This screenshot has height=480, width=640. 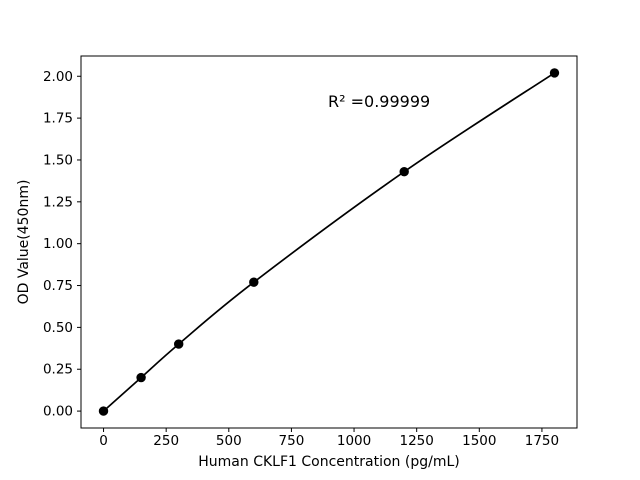 What do you see at coordinates (479, 441) in the screenshot?
I see `x-tick-label: 1500` at bounding box center [479, 441].